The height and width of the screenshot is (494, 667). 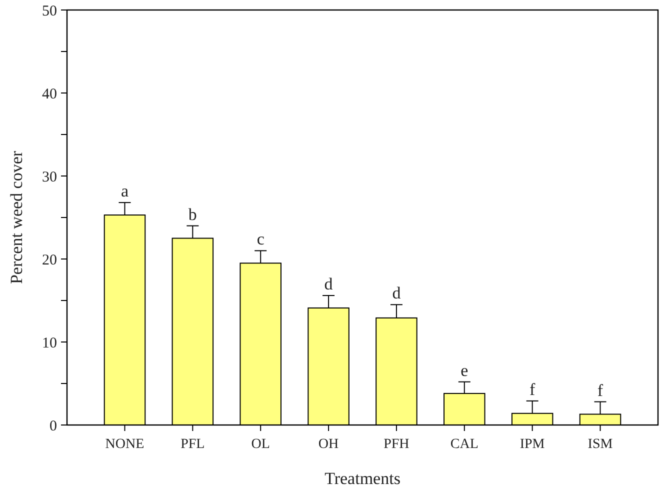 I want to click on y-tick-label: 50, so click(x=49, y=11).